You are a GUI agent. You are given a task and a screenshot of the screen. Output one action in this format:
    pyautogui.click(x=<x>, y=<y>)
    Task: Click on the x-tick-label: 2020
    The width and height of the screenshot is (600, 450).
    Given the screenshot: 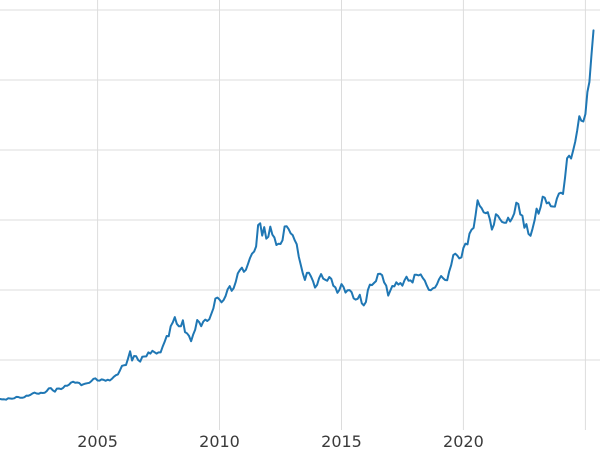 What is the action you would take?
    pyautogui.click(x=463, y=441)
    